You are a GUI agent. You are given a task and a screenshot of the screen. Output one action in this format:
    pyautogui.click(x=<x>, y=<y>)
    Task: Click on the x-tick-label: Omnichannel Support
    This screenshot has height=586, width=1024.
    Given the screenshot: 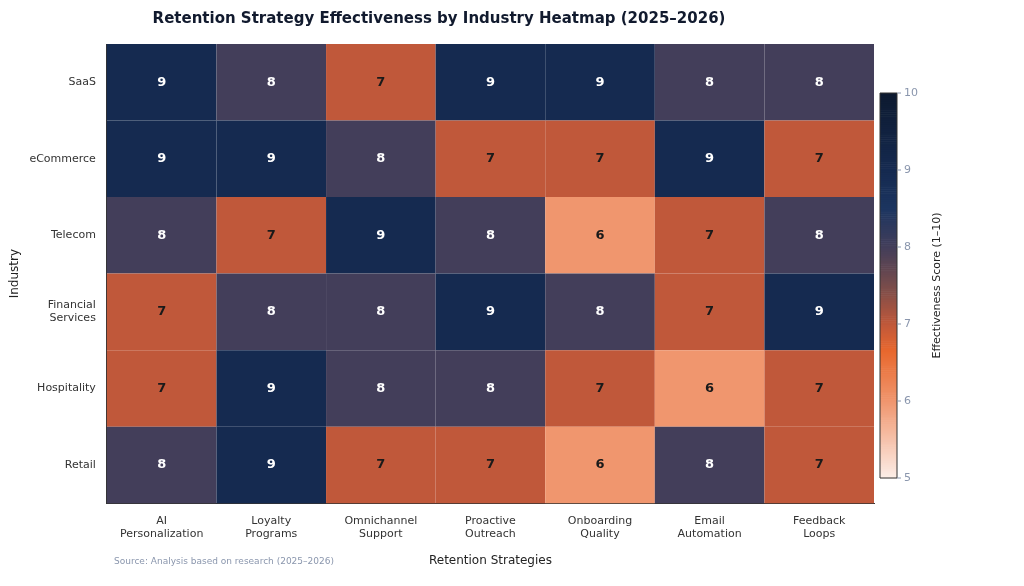 What is the action you would take?
    pyautogui.click(x=381, y=526)
    